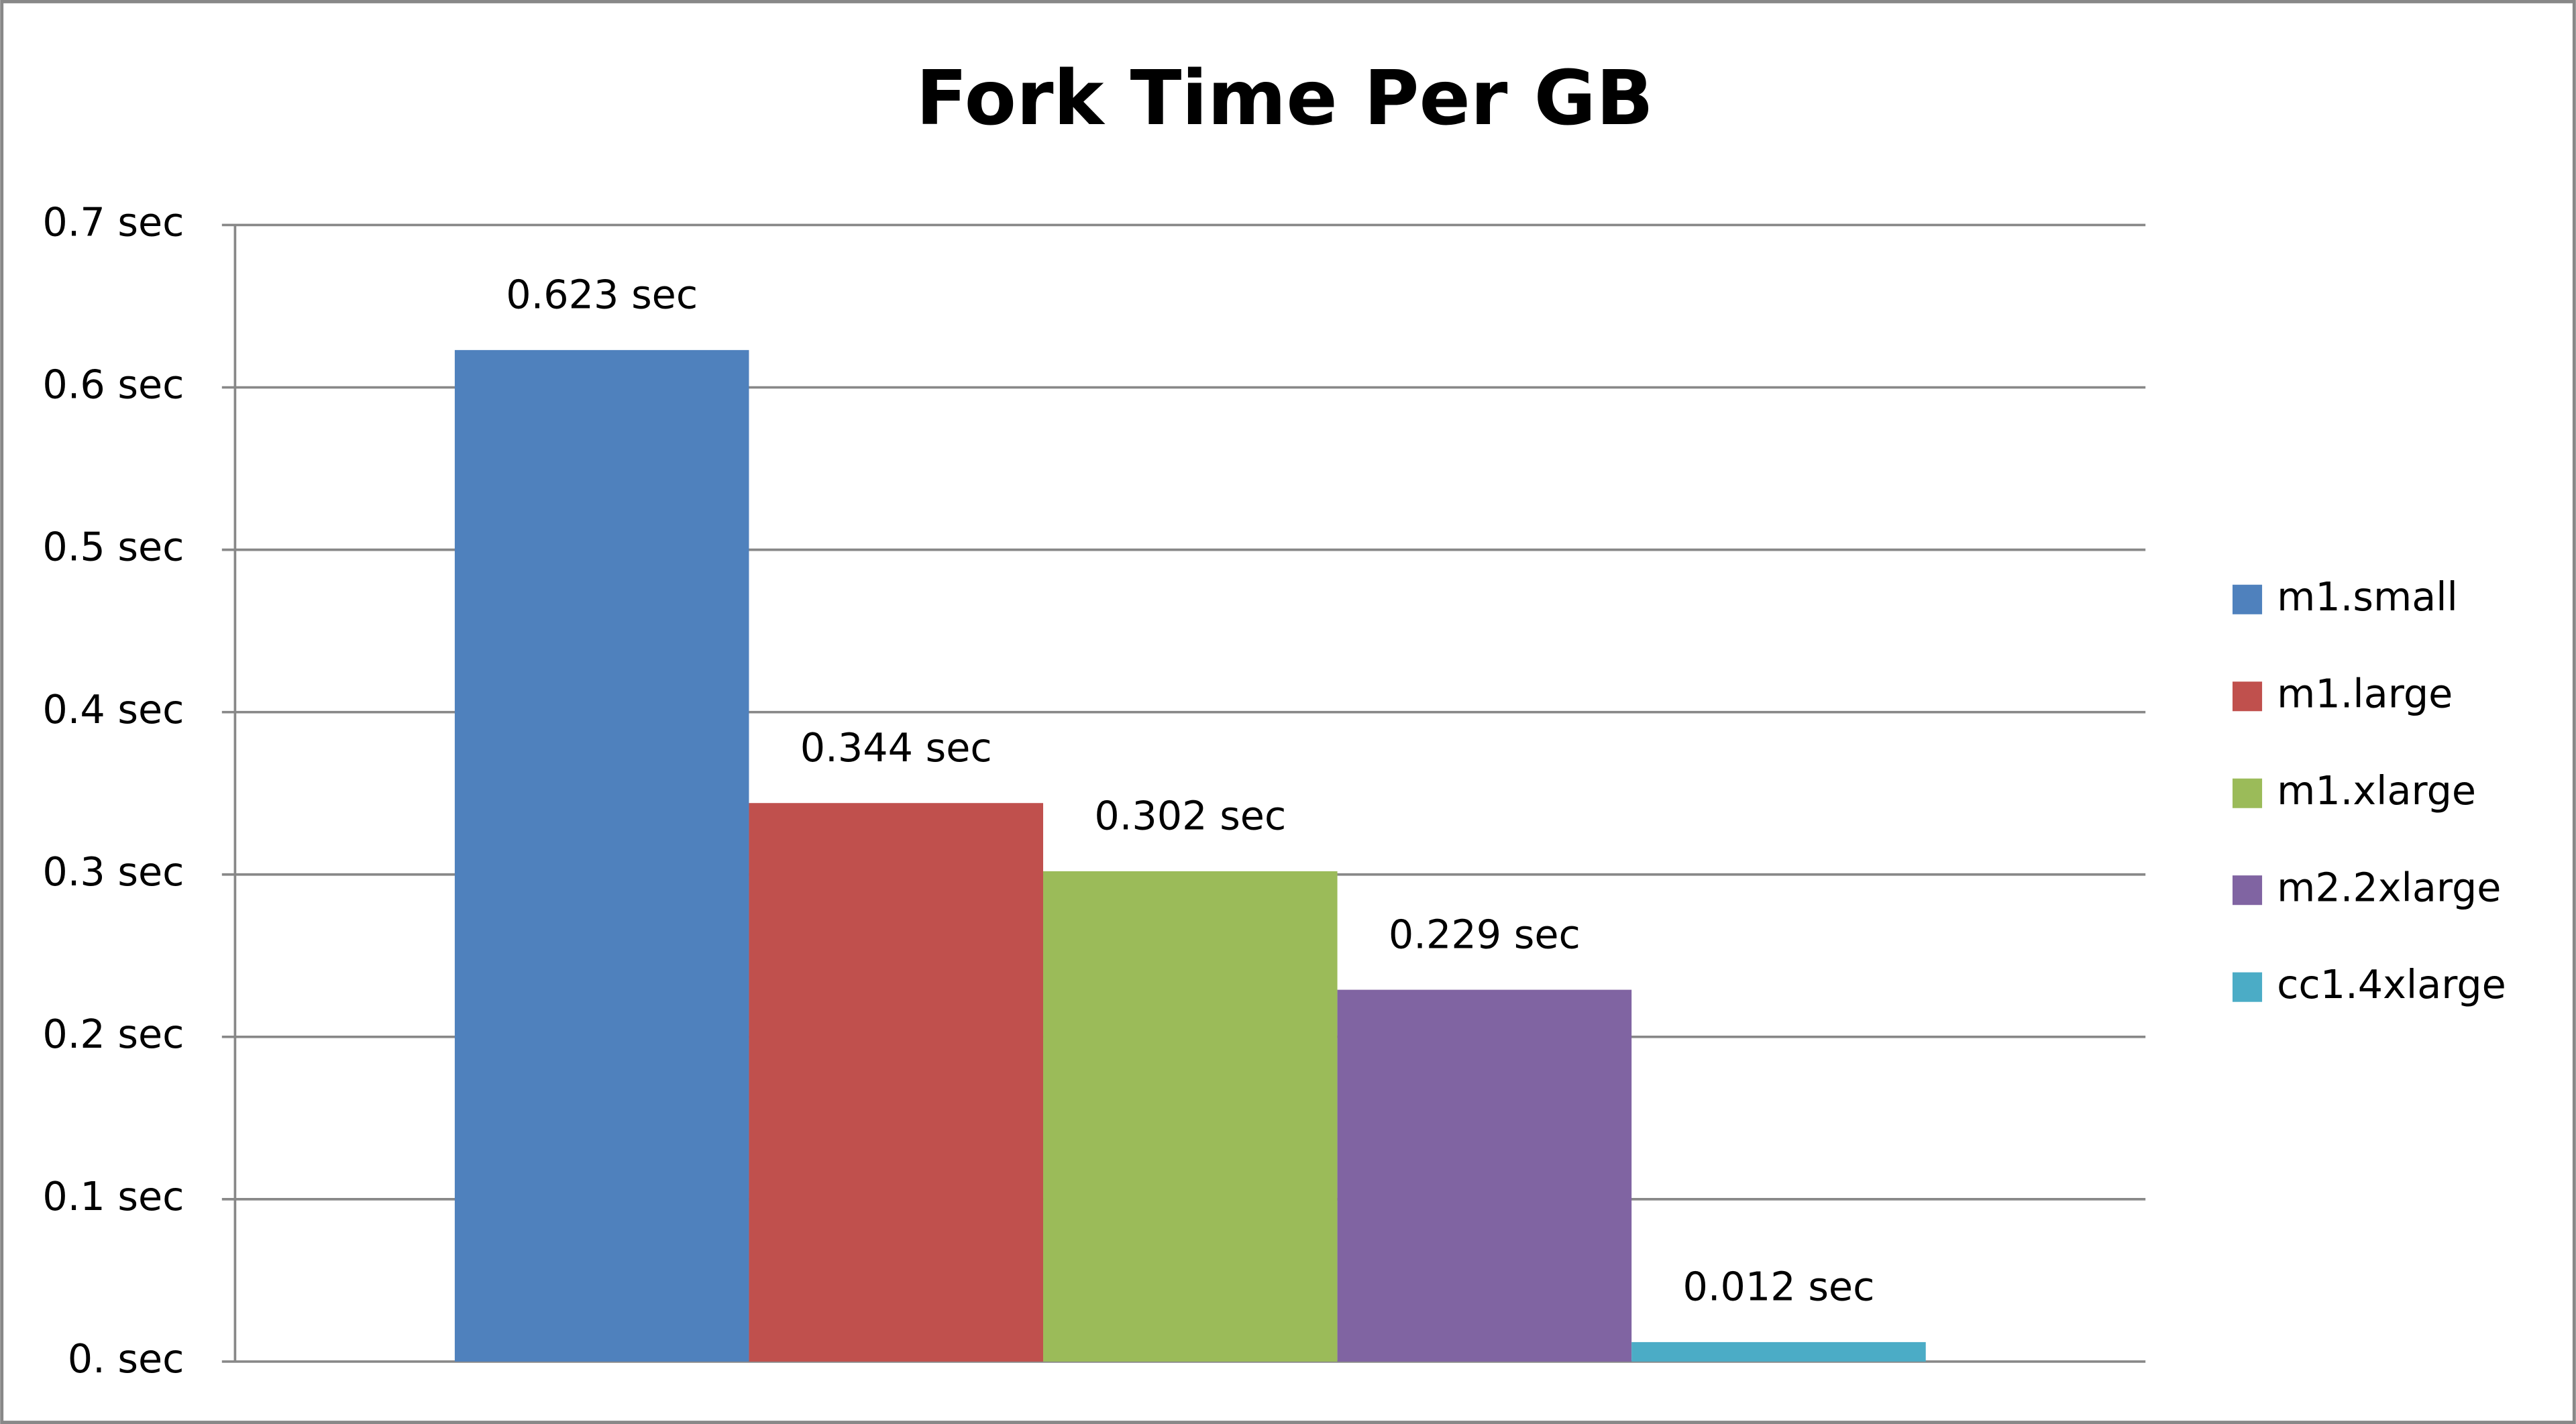 The width and height of the screenshot is (2576, 1424). I want to click on y-tick-label: 0.3 sec, so click(113, 872).